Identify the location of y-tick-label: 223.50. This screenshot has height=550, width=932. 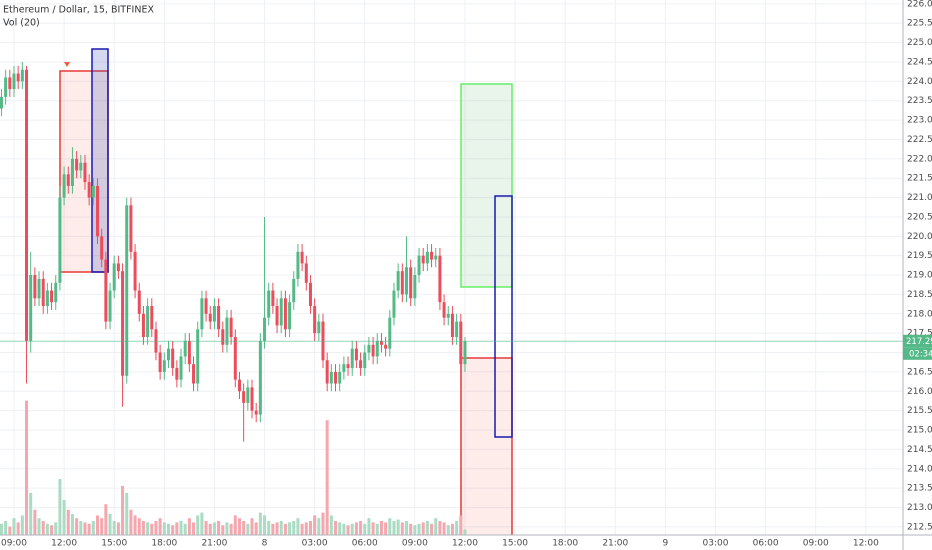
(919, 101).